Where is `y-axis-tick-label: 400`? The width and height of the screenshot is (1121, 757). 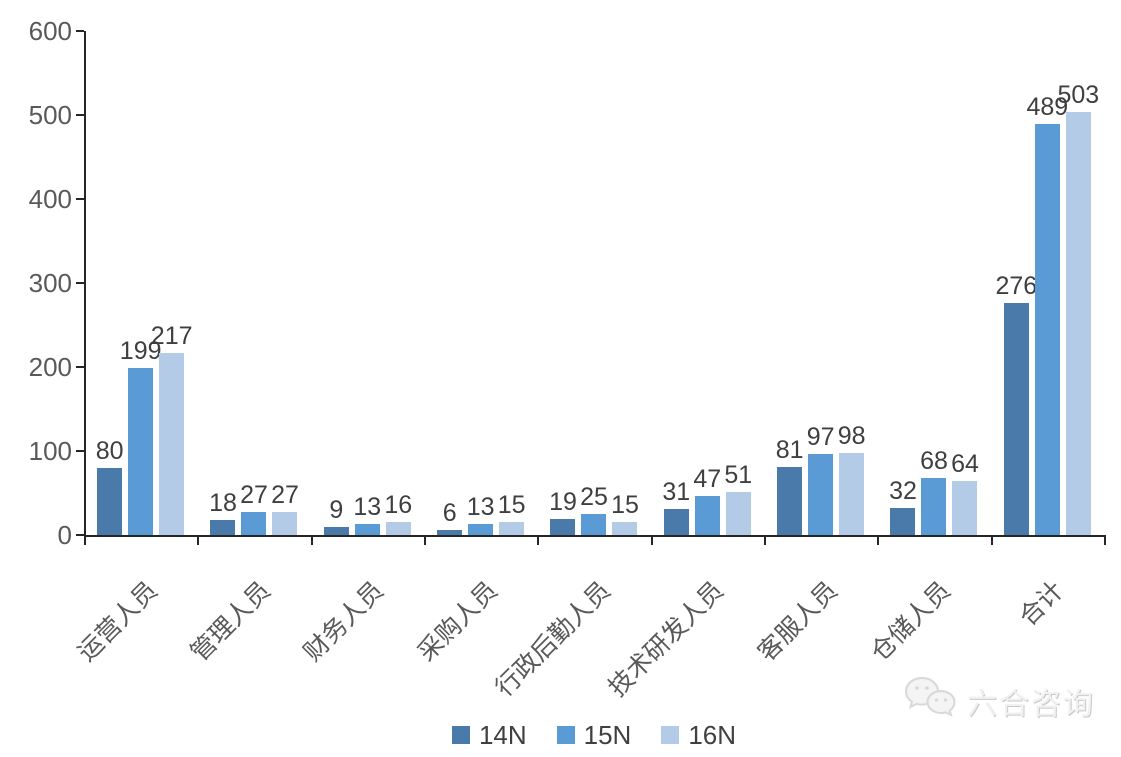 y-axis-tick-label: 400 is located at coordinates (50, 199).